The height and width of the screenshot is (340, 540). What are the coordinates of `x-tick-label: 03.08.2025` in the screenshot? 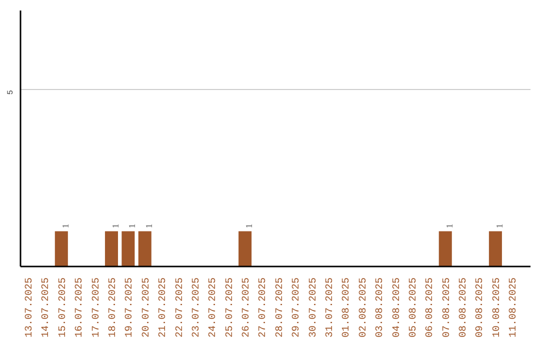 It's located at (380, 307).